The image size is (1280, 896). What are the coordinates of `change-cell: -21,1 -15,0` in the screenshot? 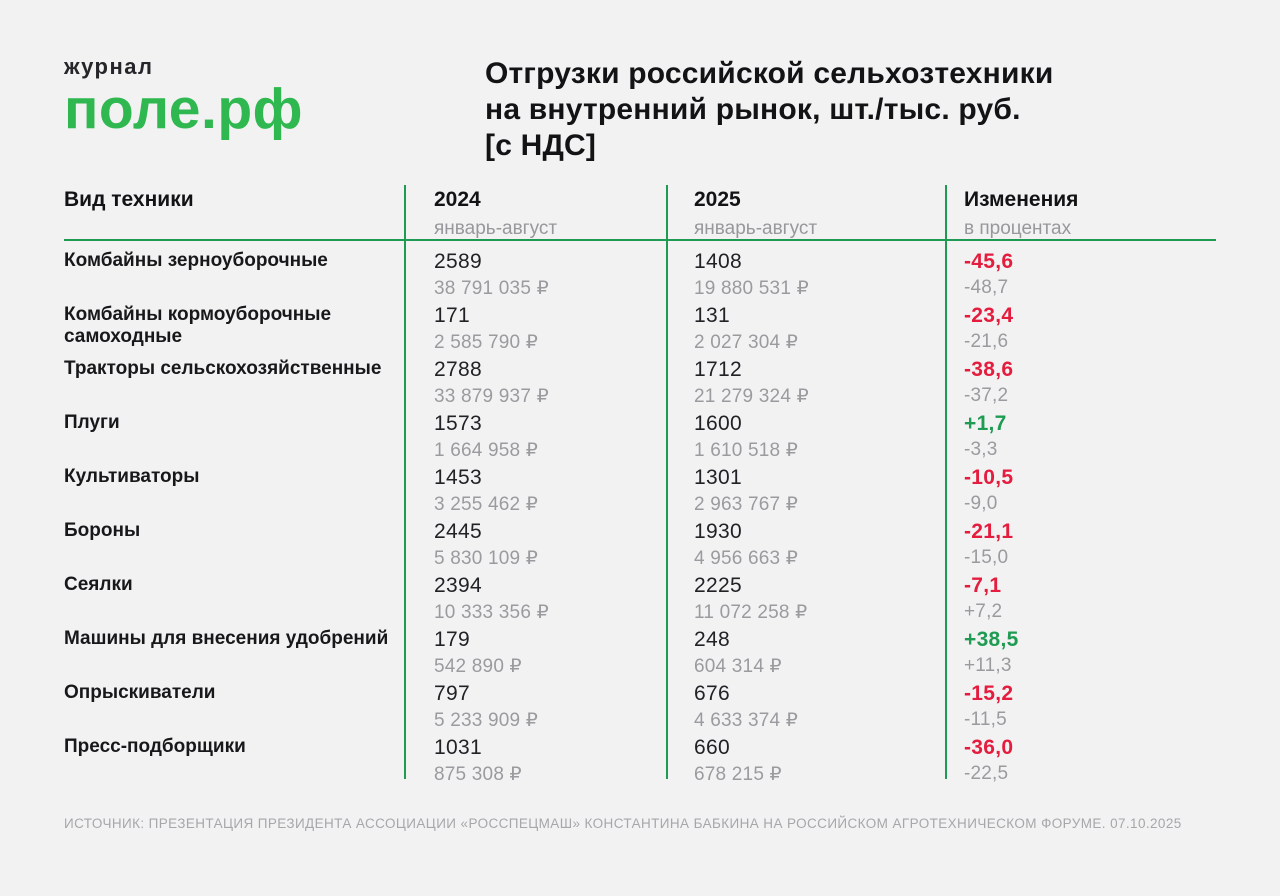 It's located at (1080, 538).